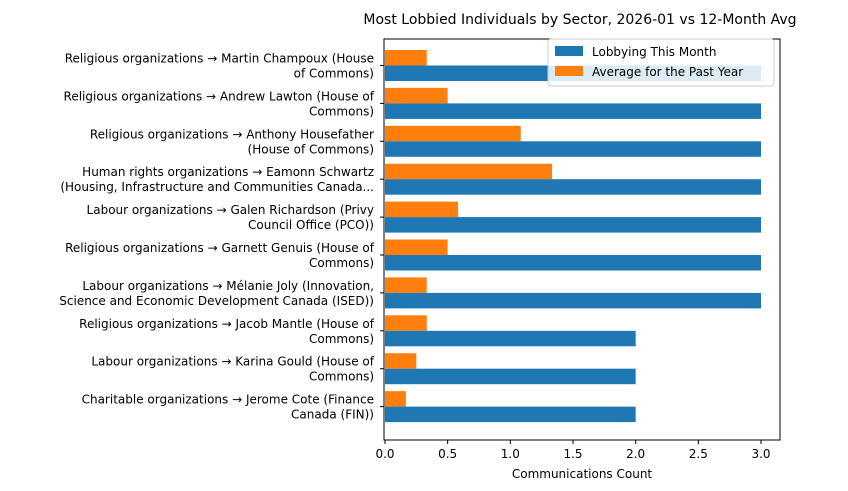 The image size is (848, 491). Describe the element at coordinates (334, 74) in the screenshot. I see `y-tick-label: of Commons)` at that location.